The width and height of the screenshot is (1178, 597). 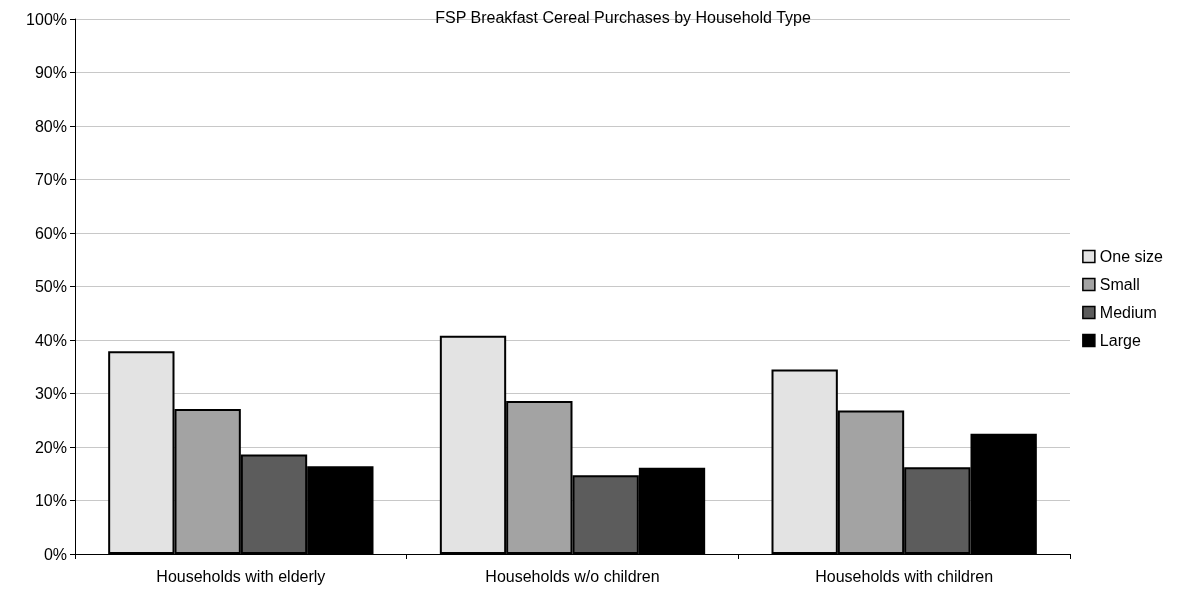 What do you see at coordinates (50, 233) in the screenshot?
I see `y-tick-label: 60%` at bounding box center [50, 233].